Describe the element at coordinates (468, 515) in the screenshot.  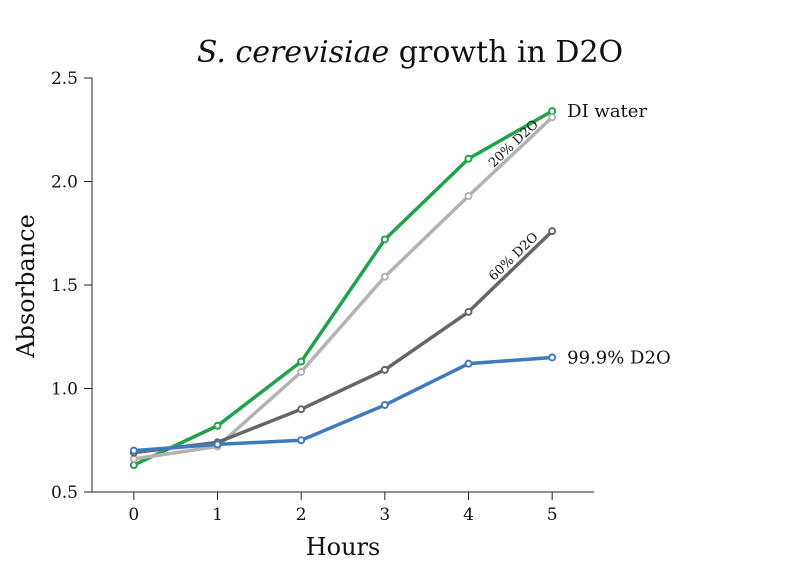
I see `x-tick-label: 4` at that location.